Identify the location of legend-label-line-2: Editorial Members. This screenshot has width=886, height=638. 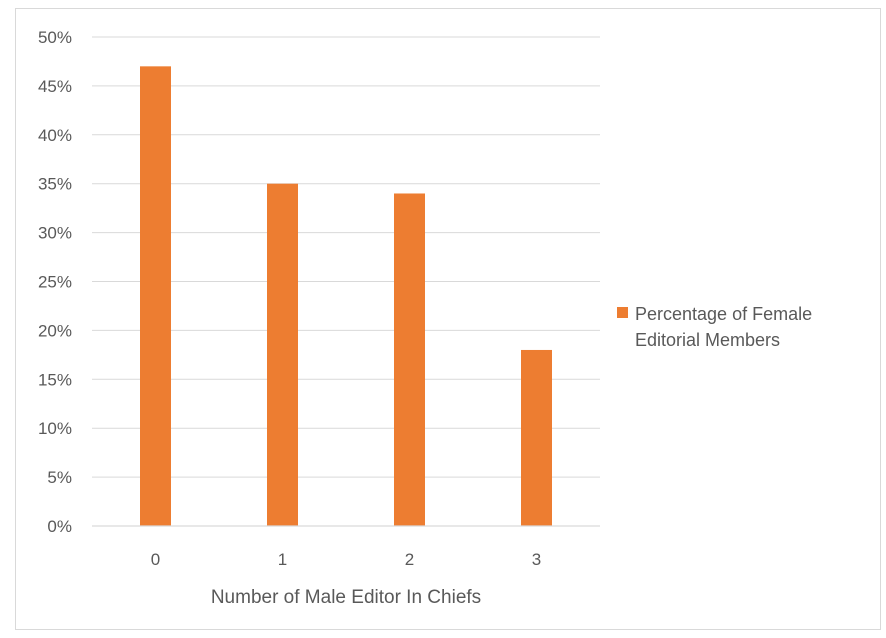
(707, 340).